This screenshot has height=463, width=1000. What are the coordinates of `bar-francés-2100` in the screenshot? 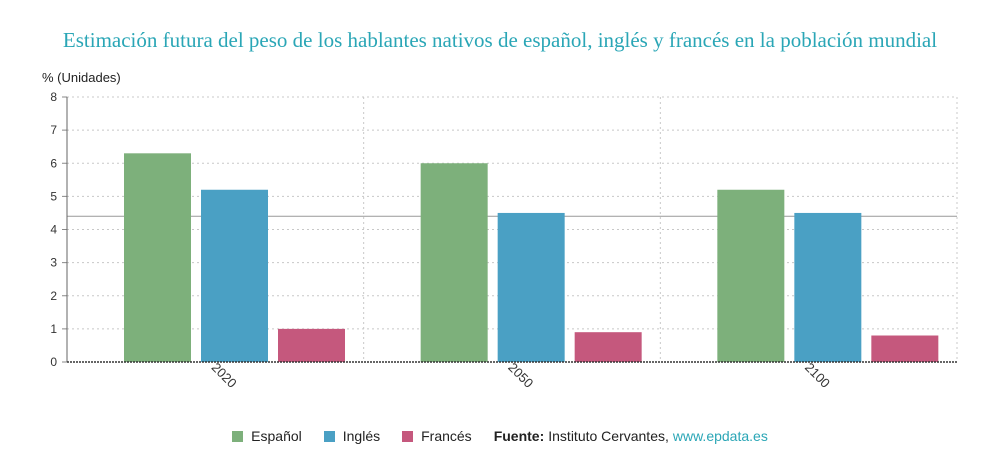 It's located at (905, 348).